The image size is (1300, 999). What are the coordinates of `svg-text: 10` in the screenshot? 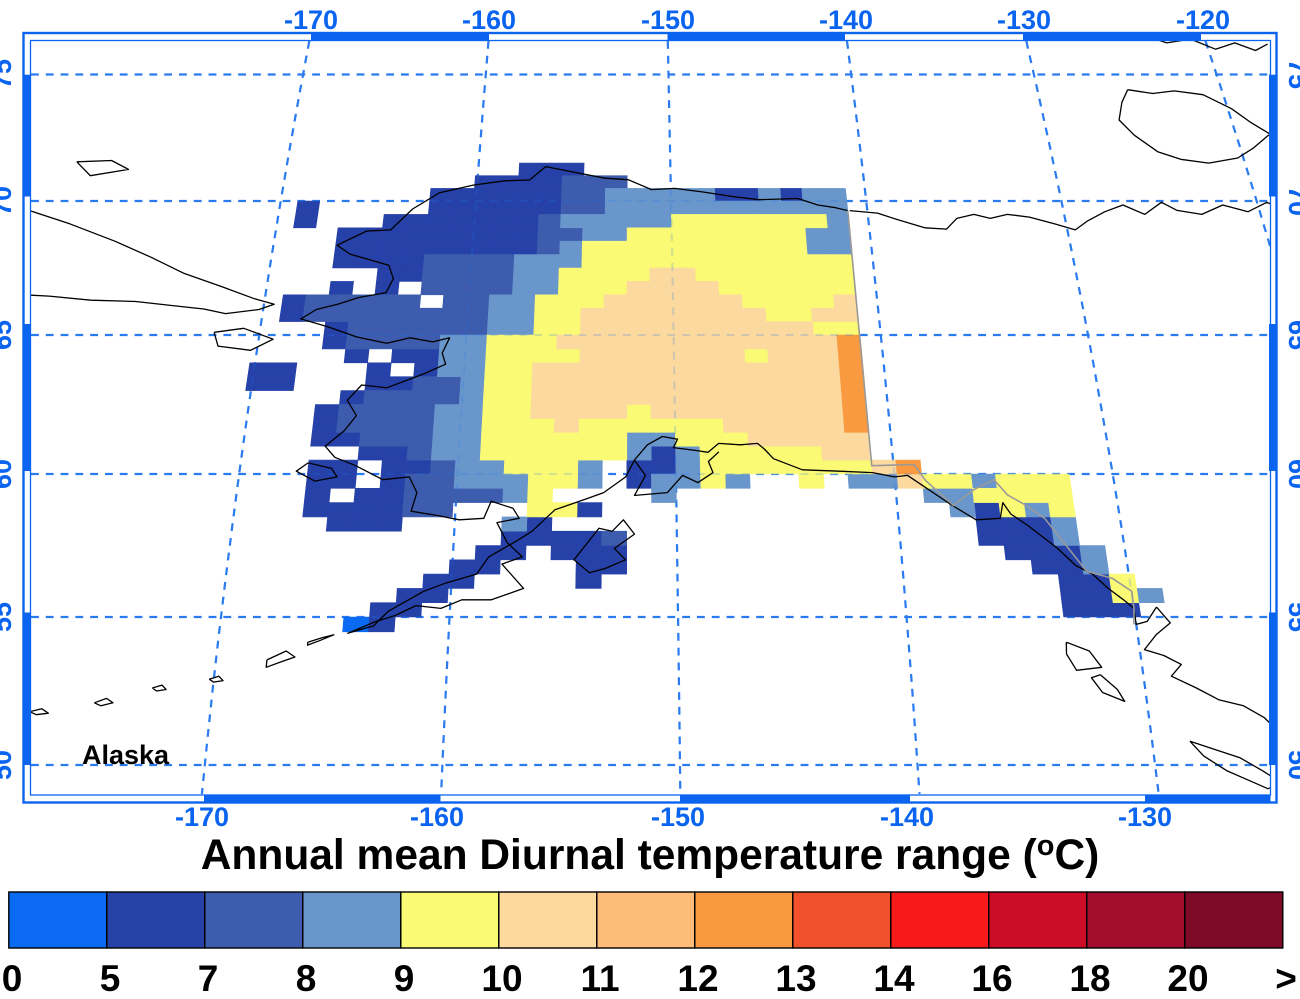 It's located at (501, 978).